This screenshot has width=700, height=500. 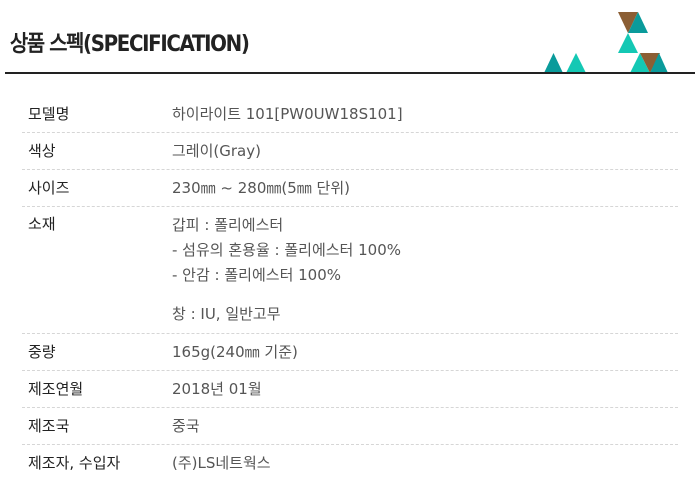 I want to click on spec-label: 사이즈, so click(x=49, y=188).